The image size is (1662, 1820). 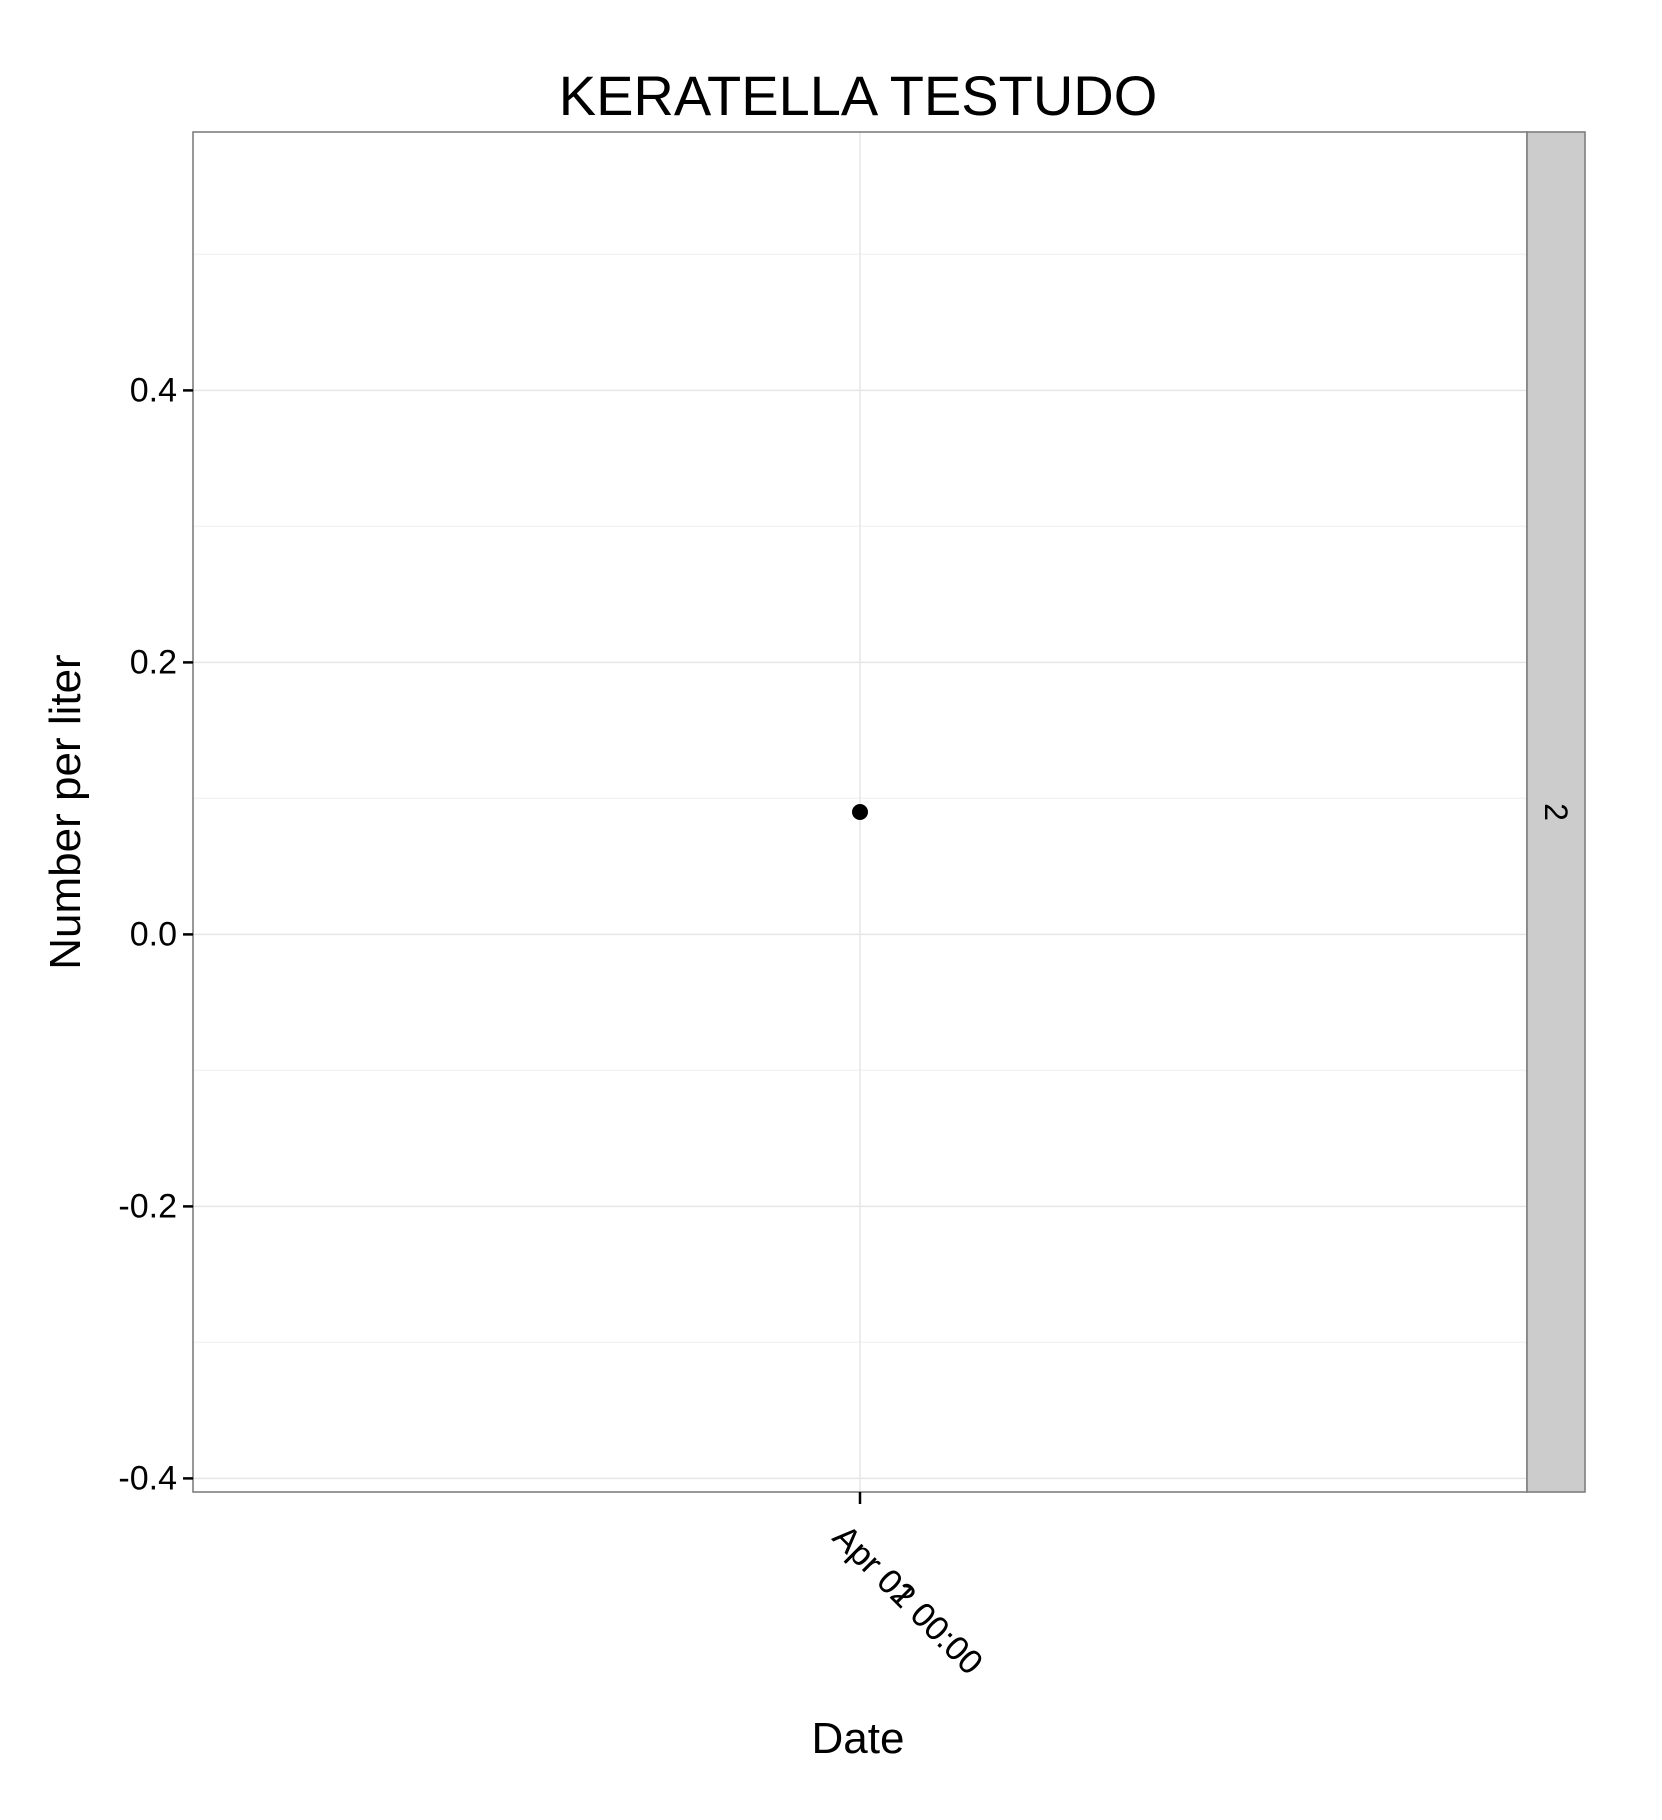 I want to click on chart-title: KERATELLA TESTUDO, so click(x=858, y=95).